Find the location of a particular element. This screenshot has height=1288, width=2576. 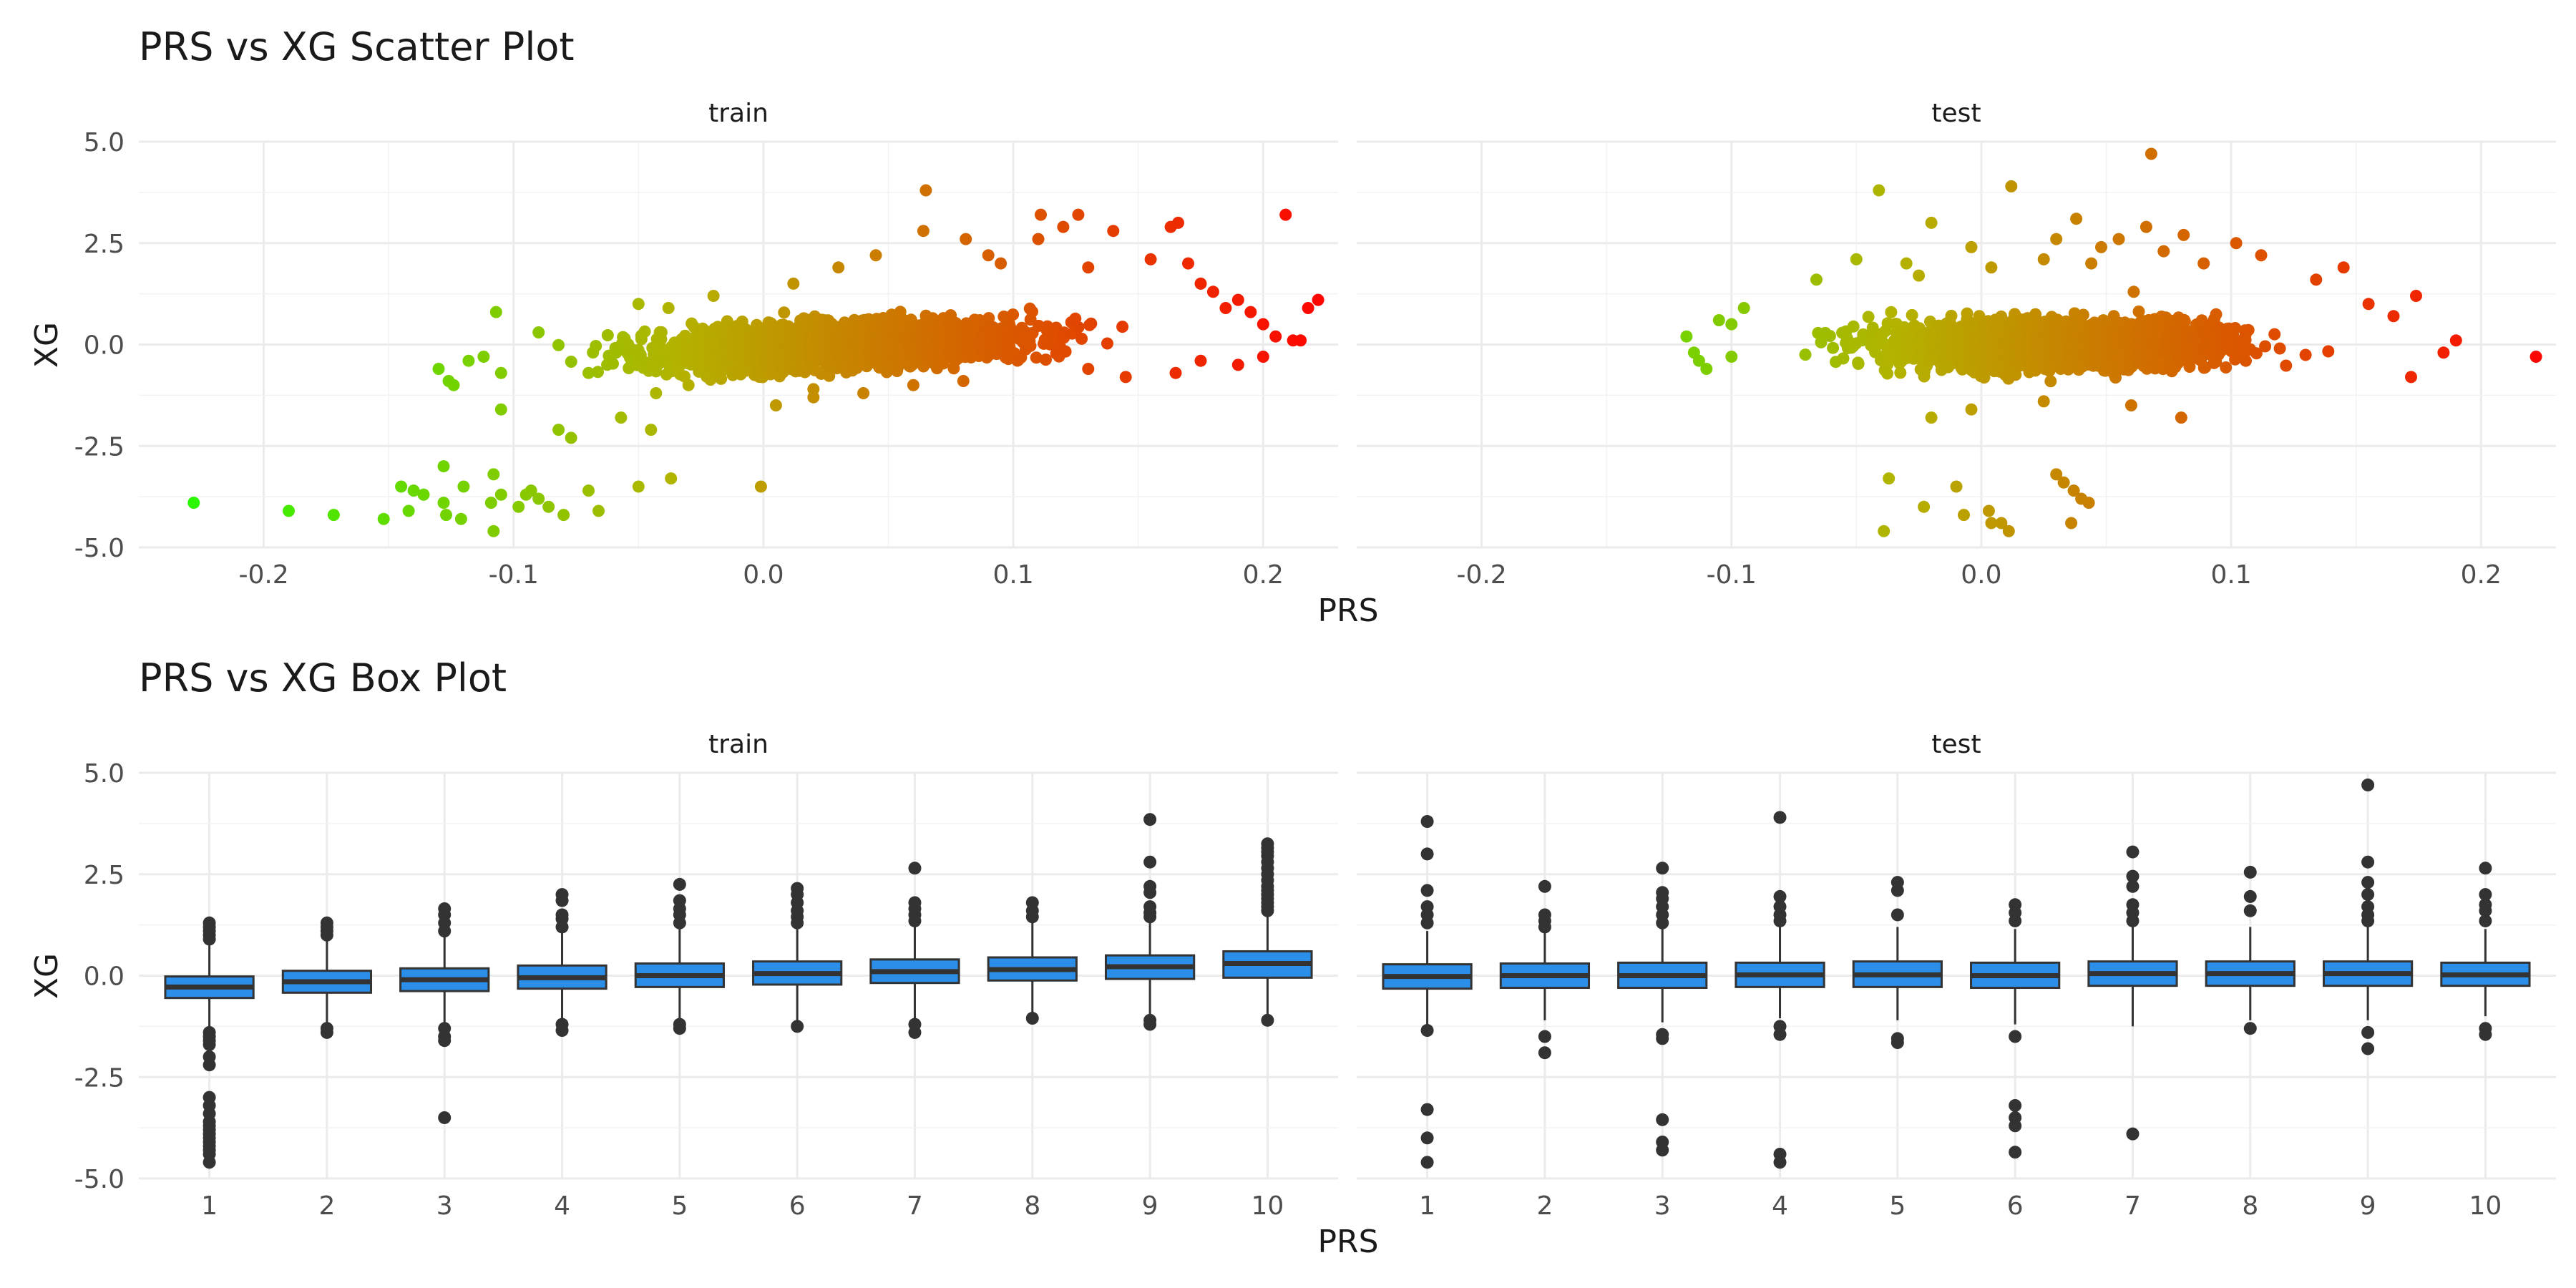

scatter-y-tick-label: -5.0 is located at coordinates (100, 548).